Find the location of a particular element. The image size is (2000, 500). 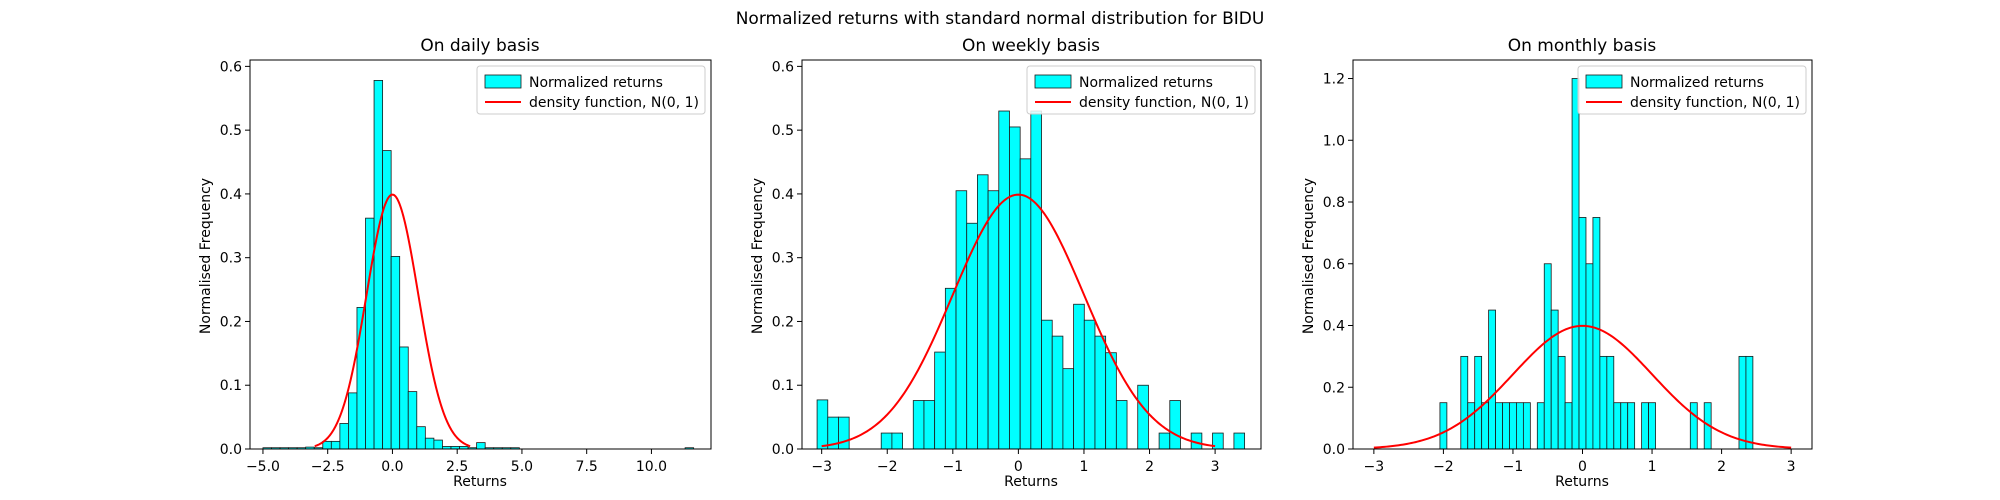

chart-title-weekly: On weekly basis is located at coordinates (1031, 46).